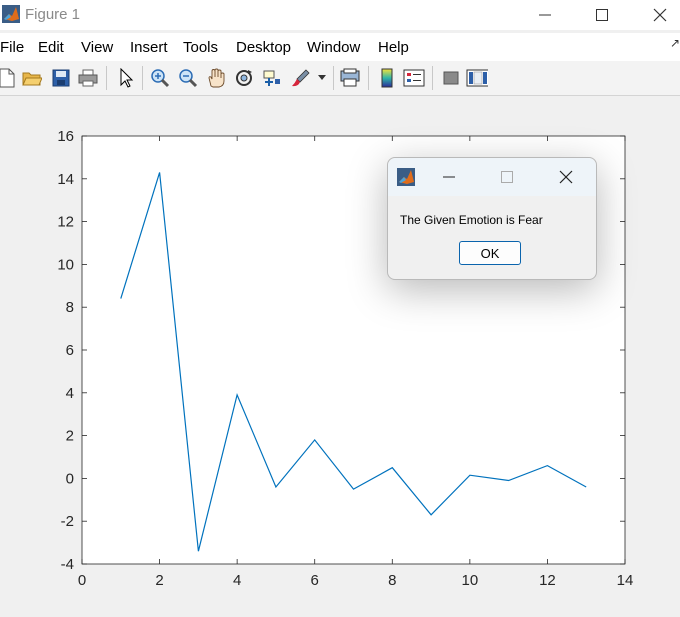 The width and height of the screenshot is (680, 617). Describe the element at coordinates (350, 78) in the screenshot. I see `print-preview-icon` at that location.